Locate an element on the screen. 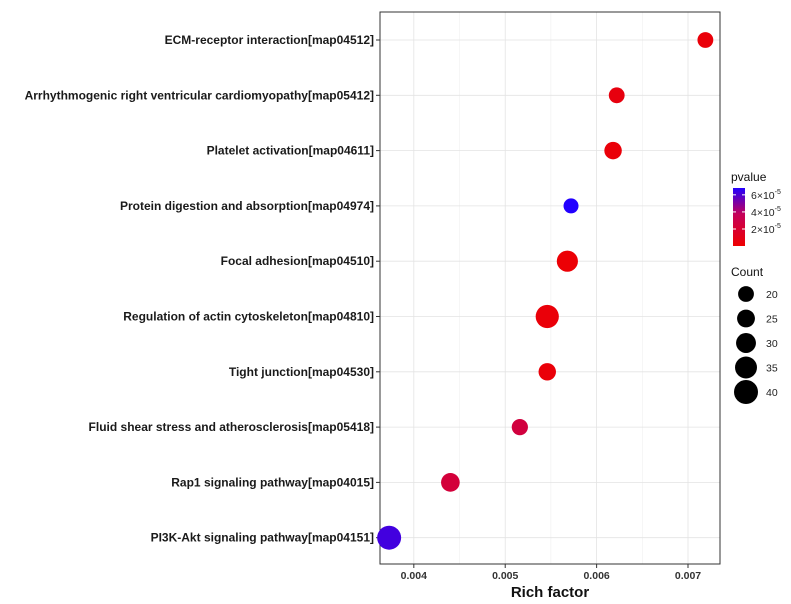 This screenshot has width=791, height=604. y-tick-label: Platelet activation[map04611] is located at coordinates (290, 151).